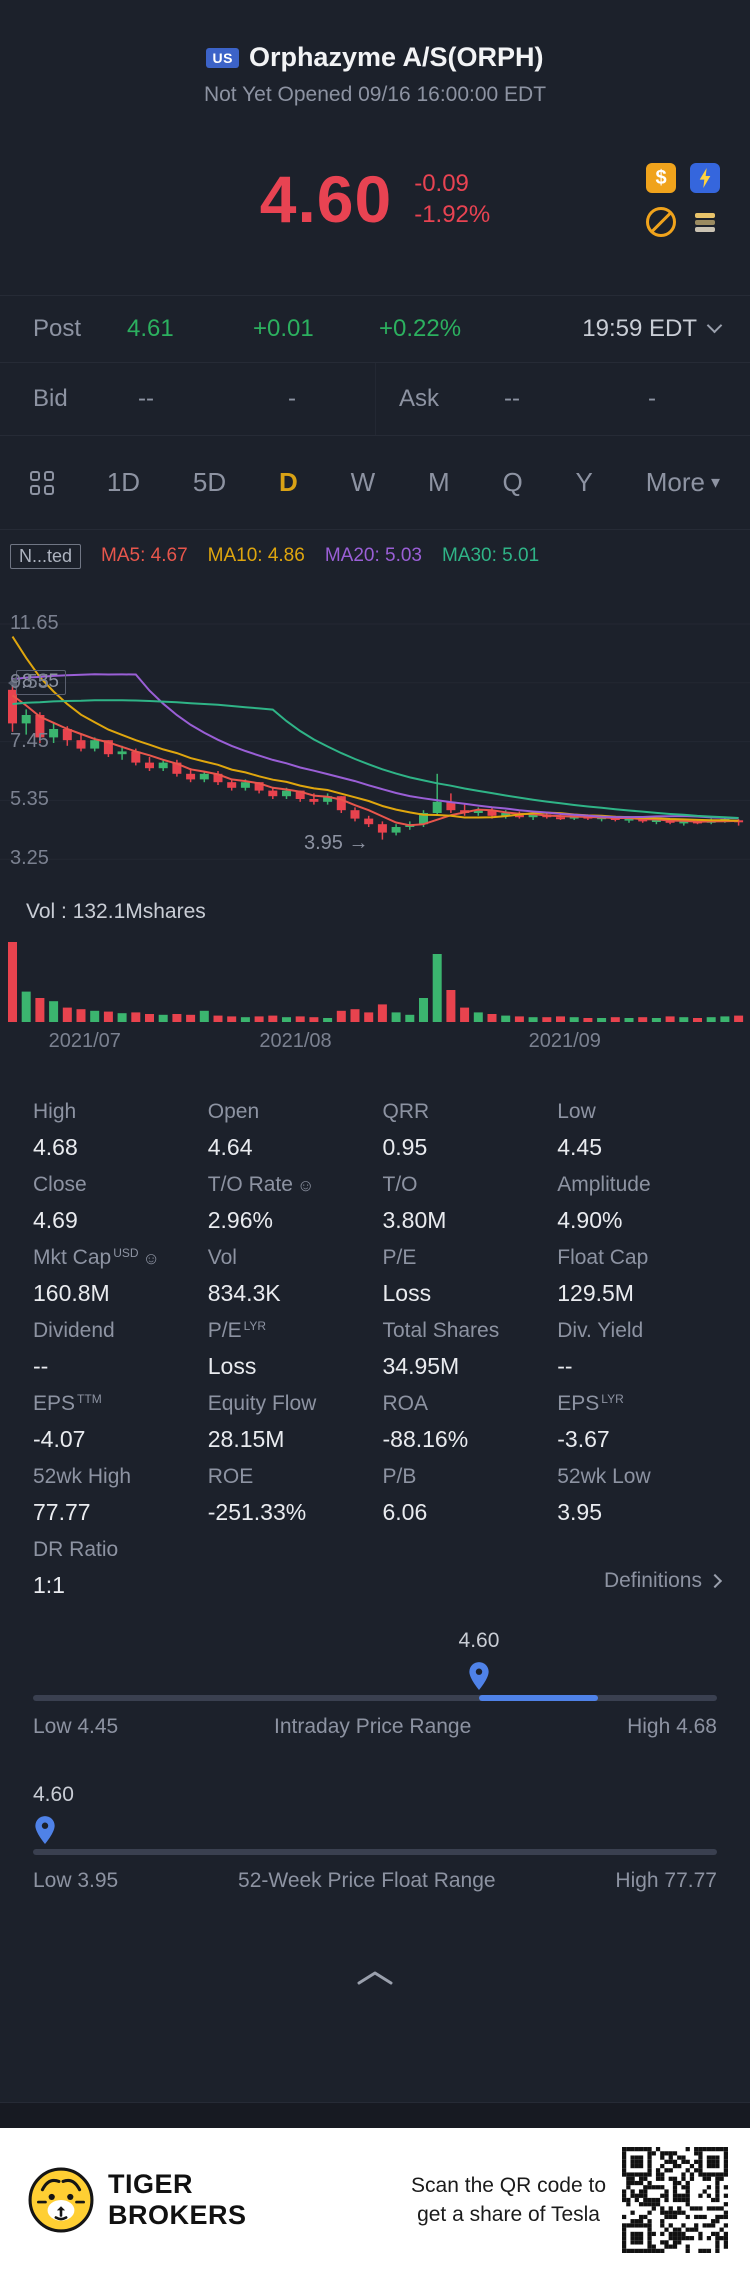 The image size is (750, 2271). What do you see at coordinates (600, 1330) in the screenshot?
I see `stat-label: Div. Yield` at bounding box center [600, 1330].